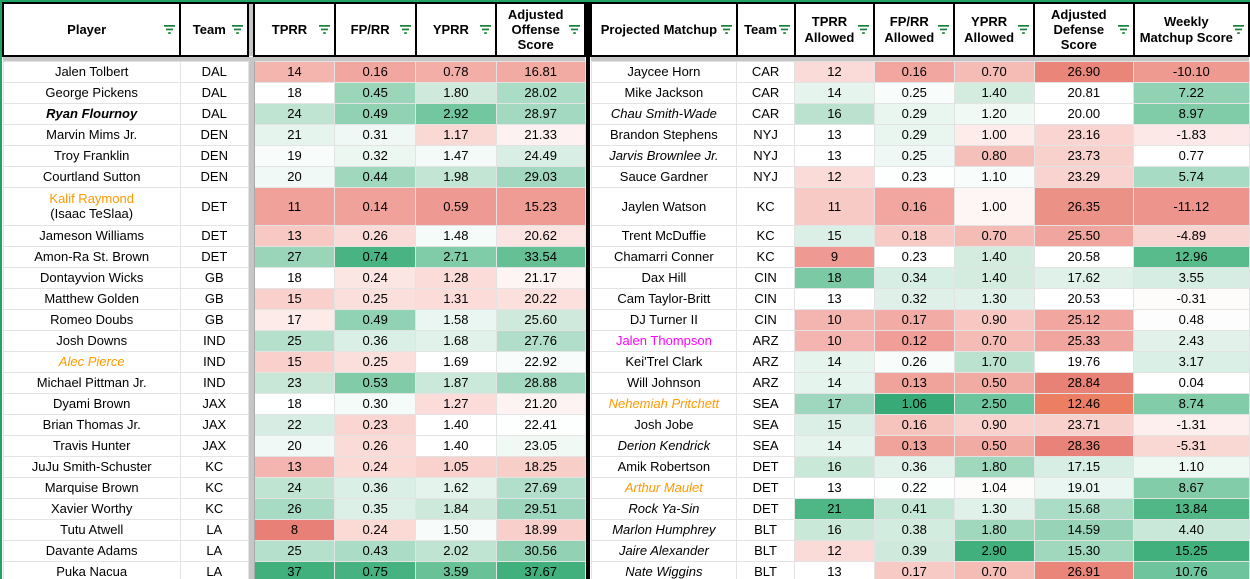 The height and width of the screenshot is (579, 1250). Describe the element at coordinates (91, 176) in the screenshot. I see `player-cell: Courtland Sutton` at that location.